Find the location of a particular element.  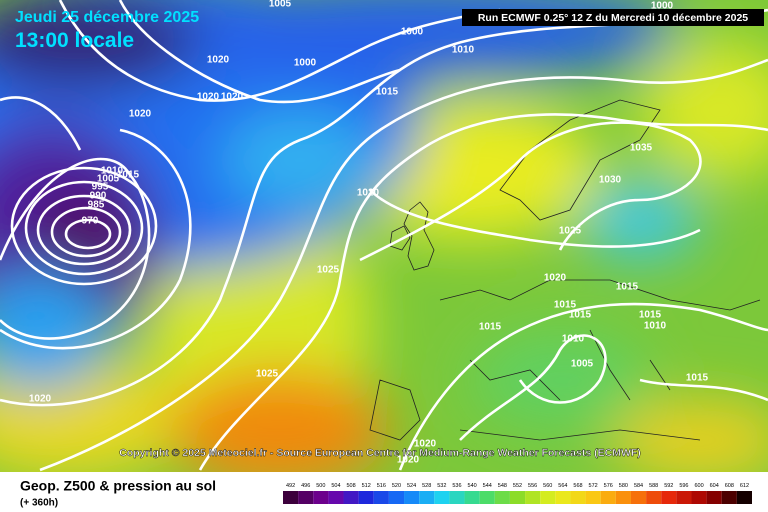

scale-label: 592 is located at coordinates (668, 486).